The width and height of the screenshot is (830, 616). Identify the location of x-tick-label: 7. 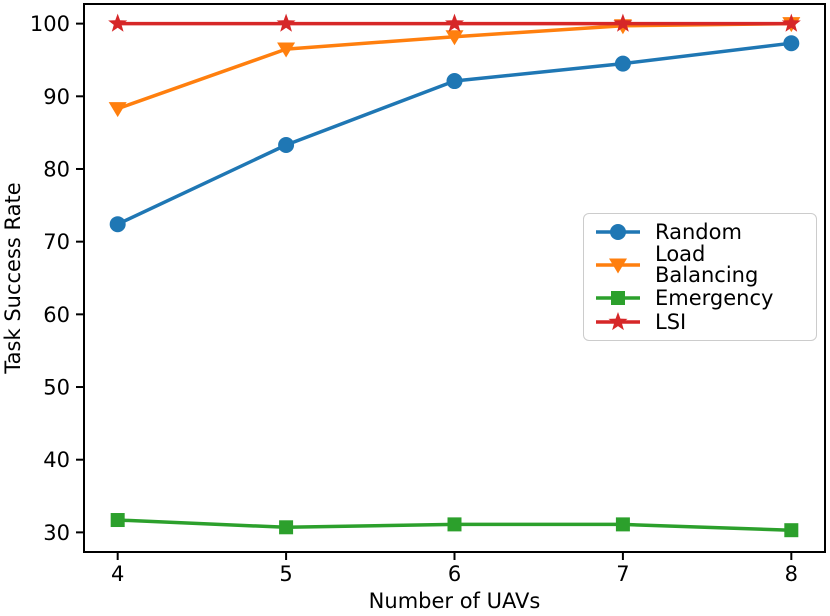
(622, 574).